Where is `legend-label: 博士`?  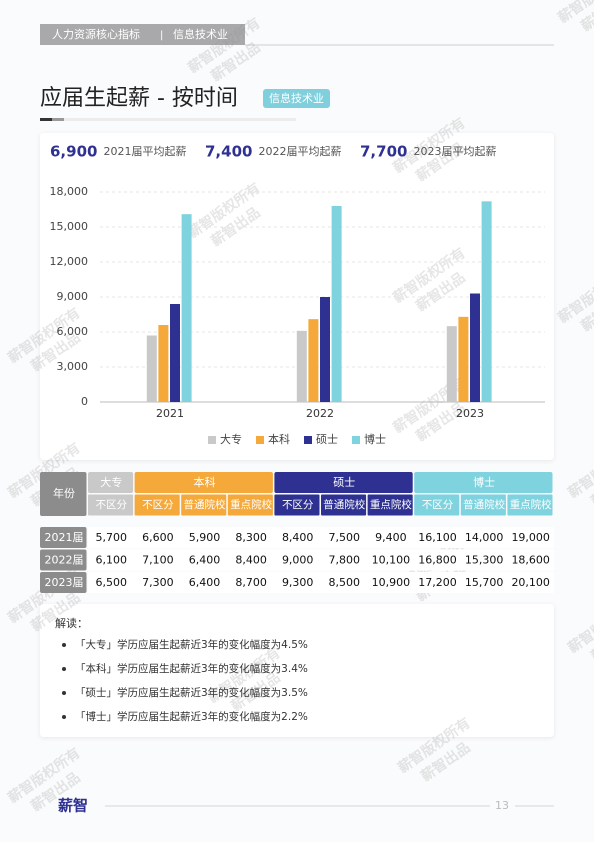 legend-label: 博士 is located at coordinates (375, 439).